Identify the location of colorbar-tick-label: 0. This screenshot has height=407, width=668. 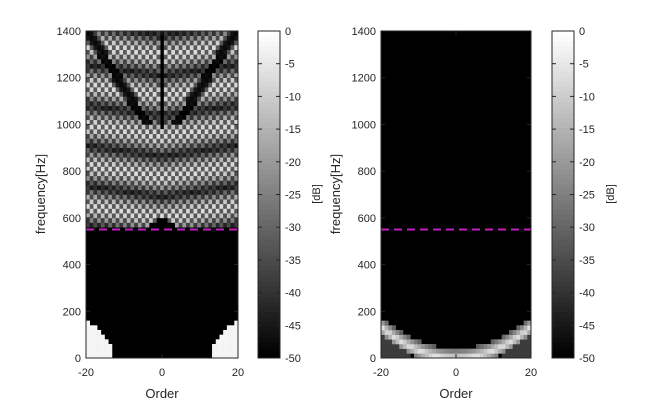
(288, 32).